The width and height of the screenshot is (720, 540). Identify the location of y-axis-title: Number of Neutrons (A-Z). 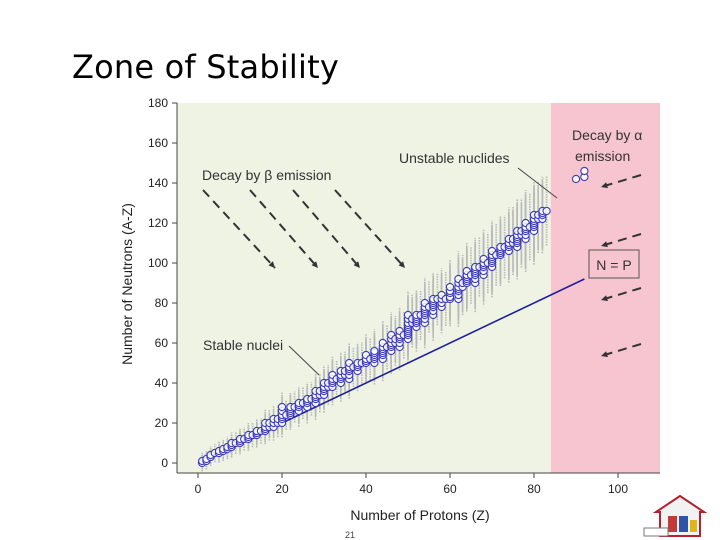
(127, 284).